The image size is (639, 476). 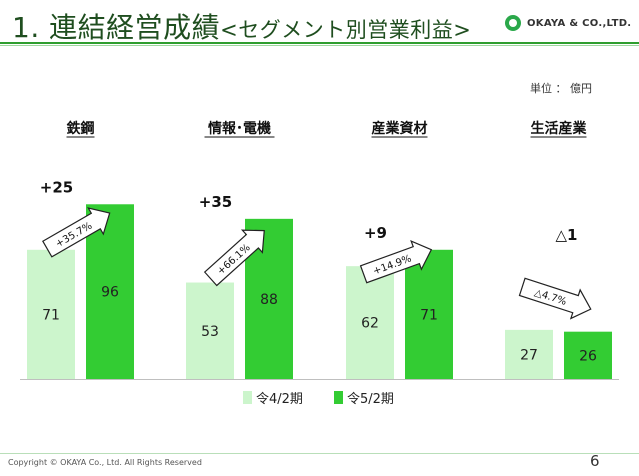 What do you see at coordinates (561, 88) in the screenshot?
I see `unit-label: 単位 ： 億円` at bounding box center [561, 88].